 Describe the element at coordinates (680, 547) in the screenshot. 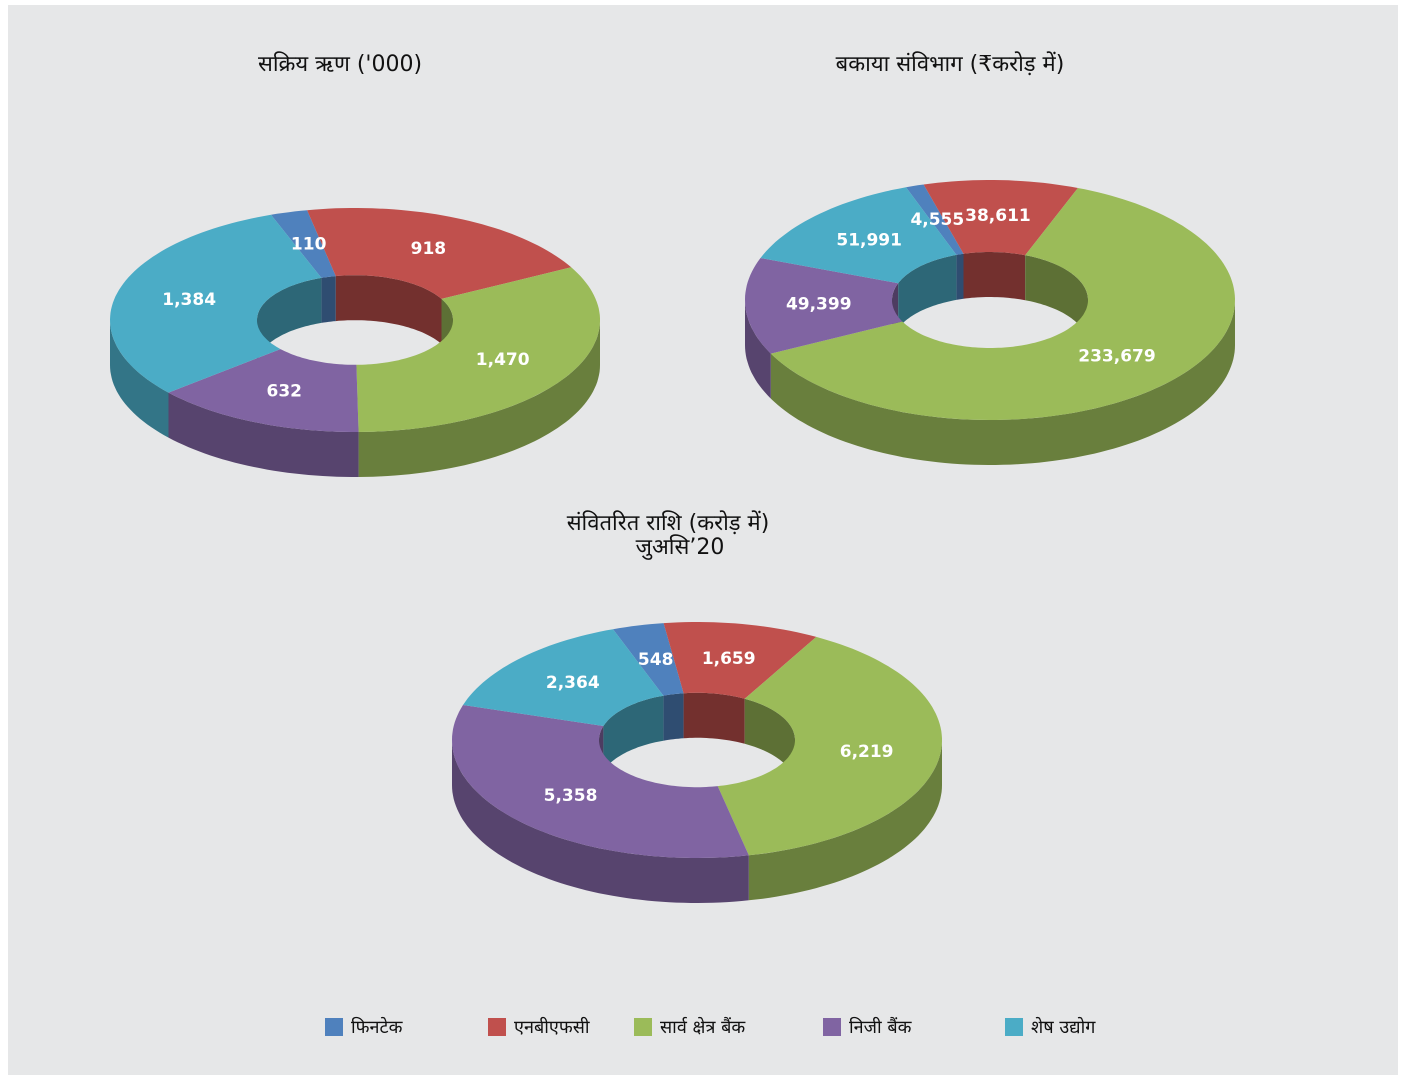

I see `chart-subtitle: जुअसि’20` at that location.